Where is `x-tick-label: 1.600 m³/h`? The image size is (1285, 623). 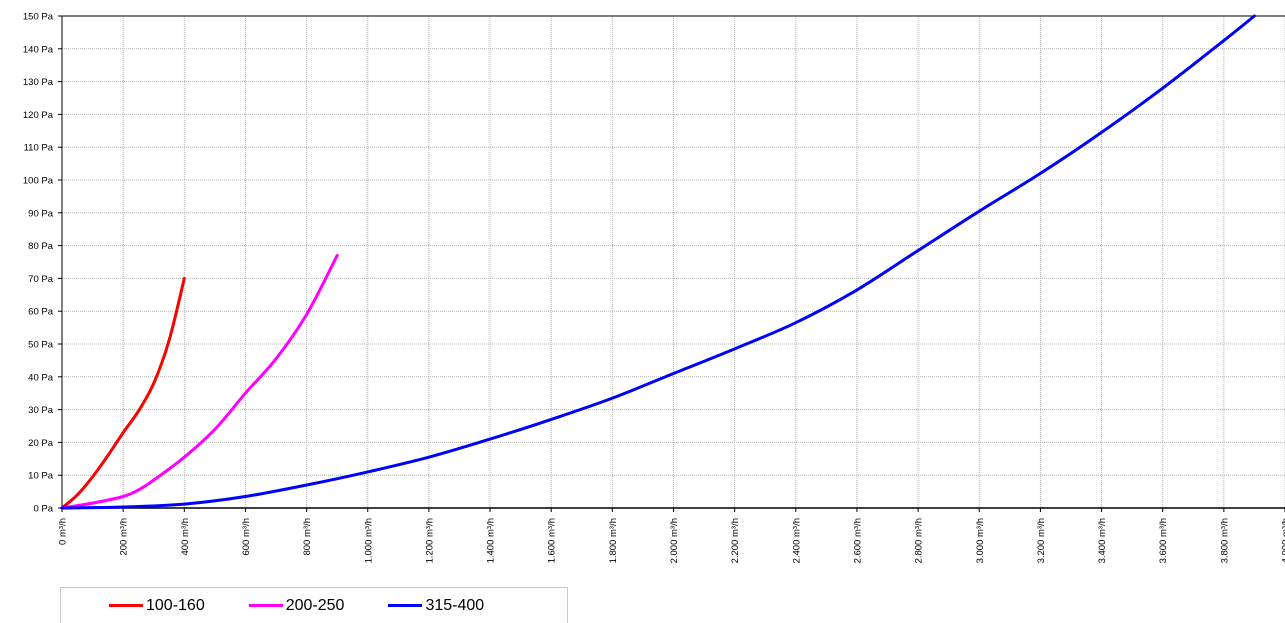
x-tick-label: 1.600 m³/h is located at coordinates (552, 540).